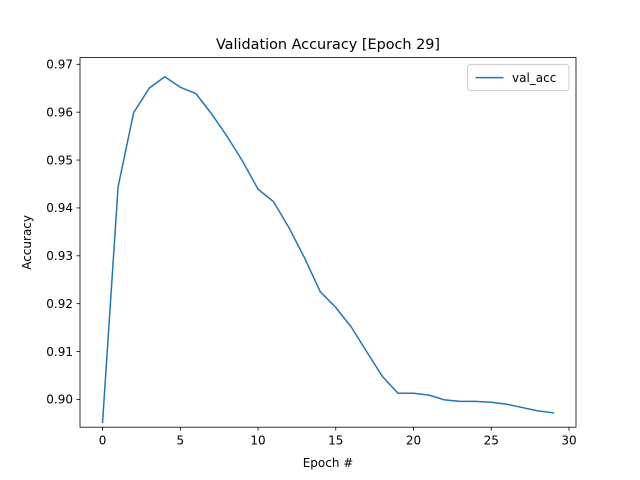  Describe the element at coordinates (103, 441) in the screenshot. I see `x-tick-label: 0` at that location.